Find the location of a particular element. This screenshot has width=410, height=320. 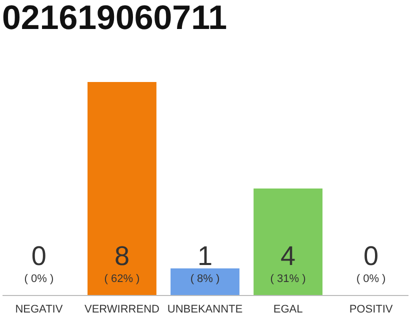

data-label: 8 is located at coordinates (122, 256).